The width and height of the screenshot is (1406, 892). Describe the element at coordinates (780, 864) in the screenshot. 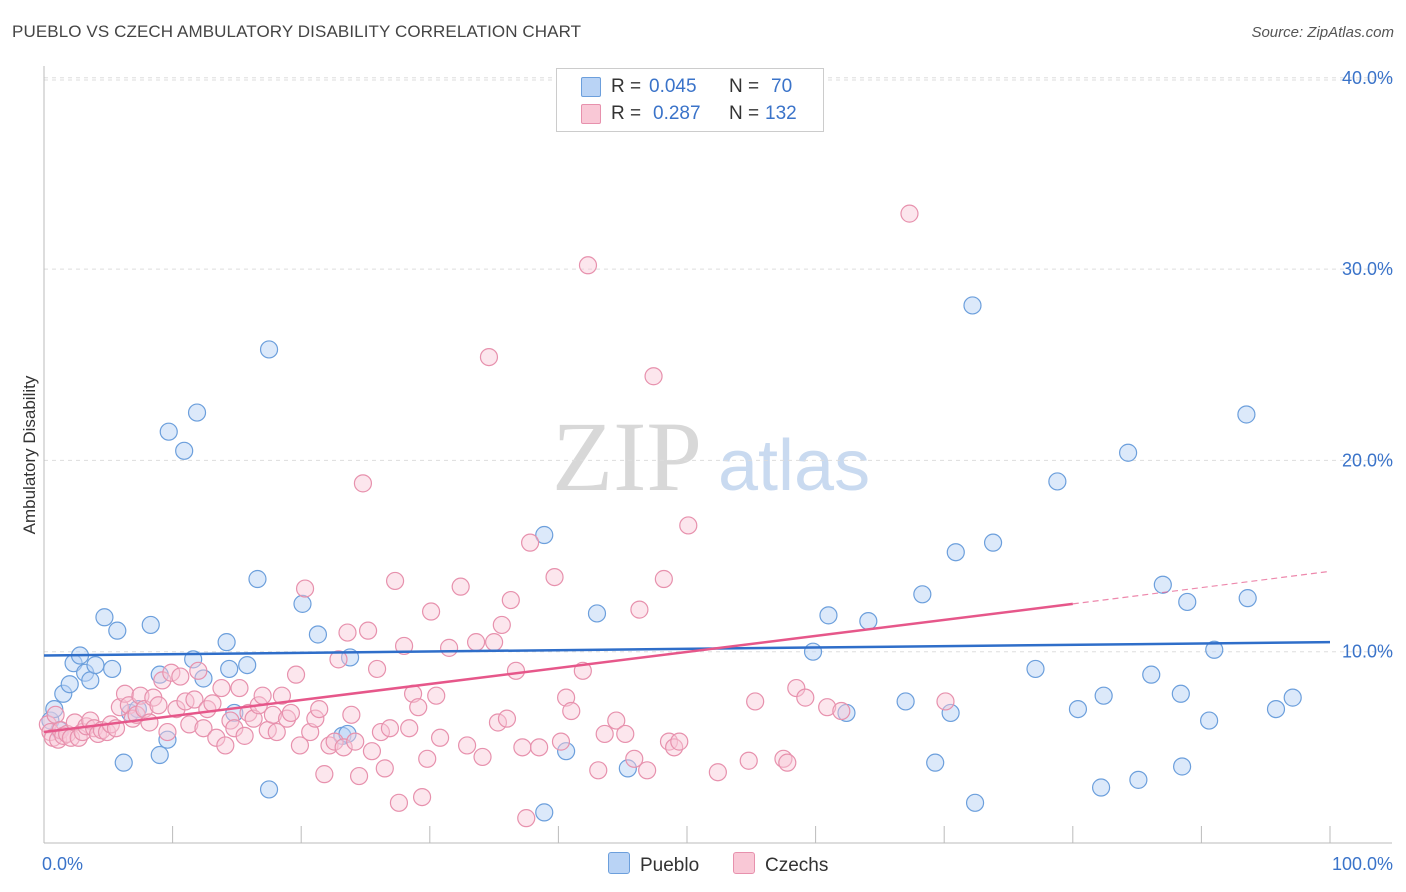

I see `bottom-legend-czechs: Czechs` at that location.